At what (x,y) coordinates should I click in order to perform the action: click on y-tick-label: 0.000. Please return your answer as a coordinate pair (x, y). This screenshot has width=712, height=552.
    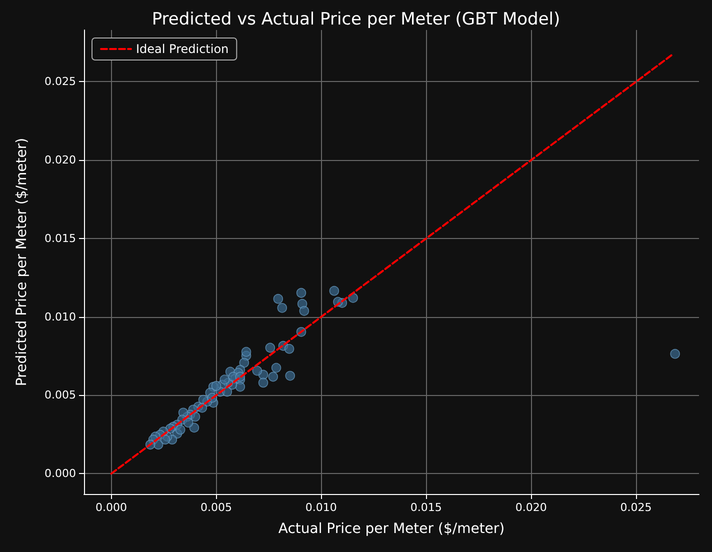
    Looking at the image, I should click on (60, 473).